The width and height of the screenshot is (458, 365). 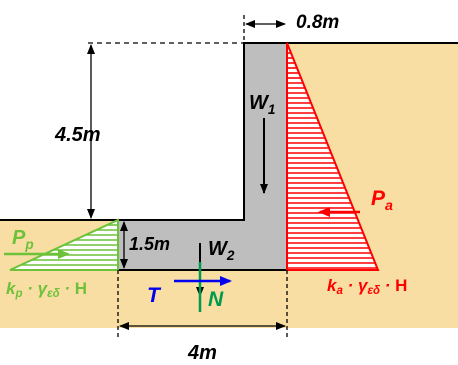 I want to click on w2-label: W2, so click(x=221, y=250).